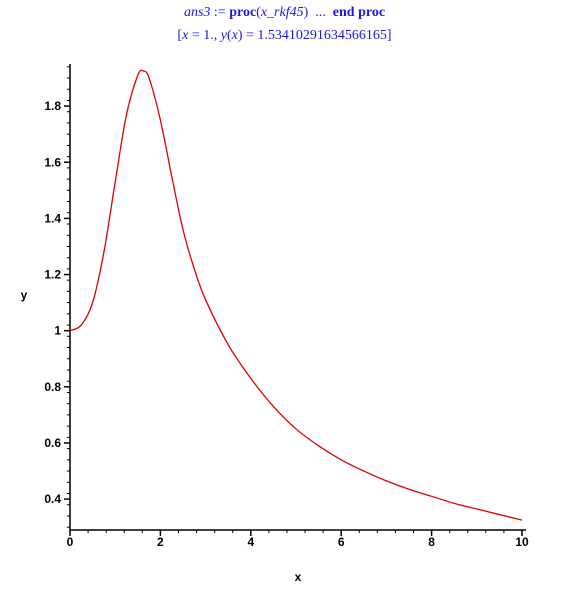  What do you see at coordinates (306, 12) in the screenshot?
I see `close-paren: )` at bounding box center [306, 12].